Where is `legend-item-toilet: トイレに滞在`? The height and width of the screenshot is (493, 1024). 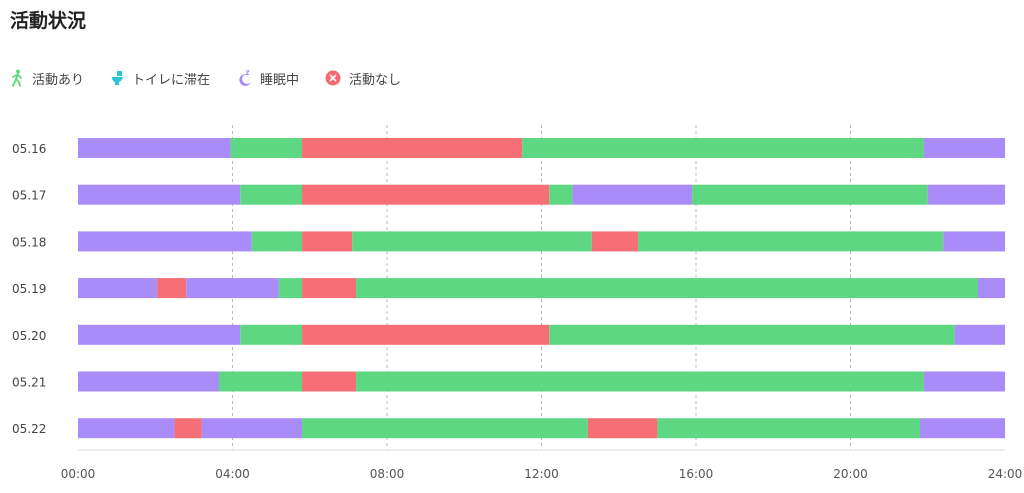 legend-item-toilet: トイレに滞在 is located at coordinates (160, 78).